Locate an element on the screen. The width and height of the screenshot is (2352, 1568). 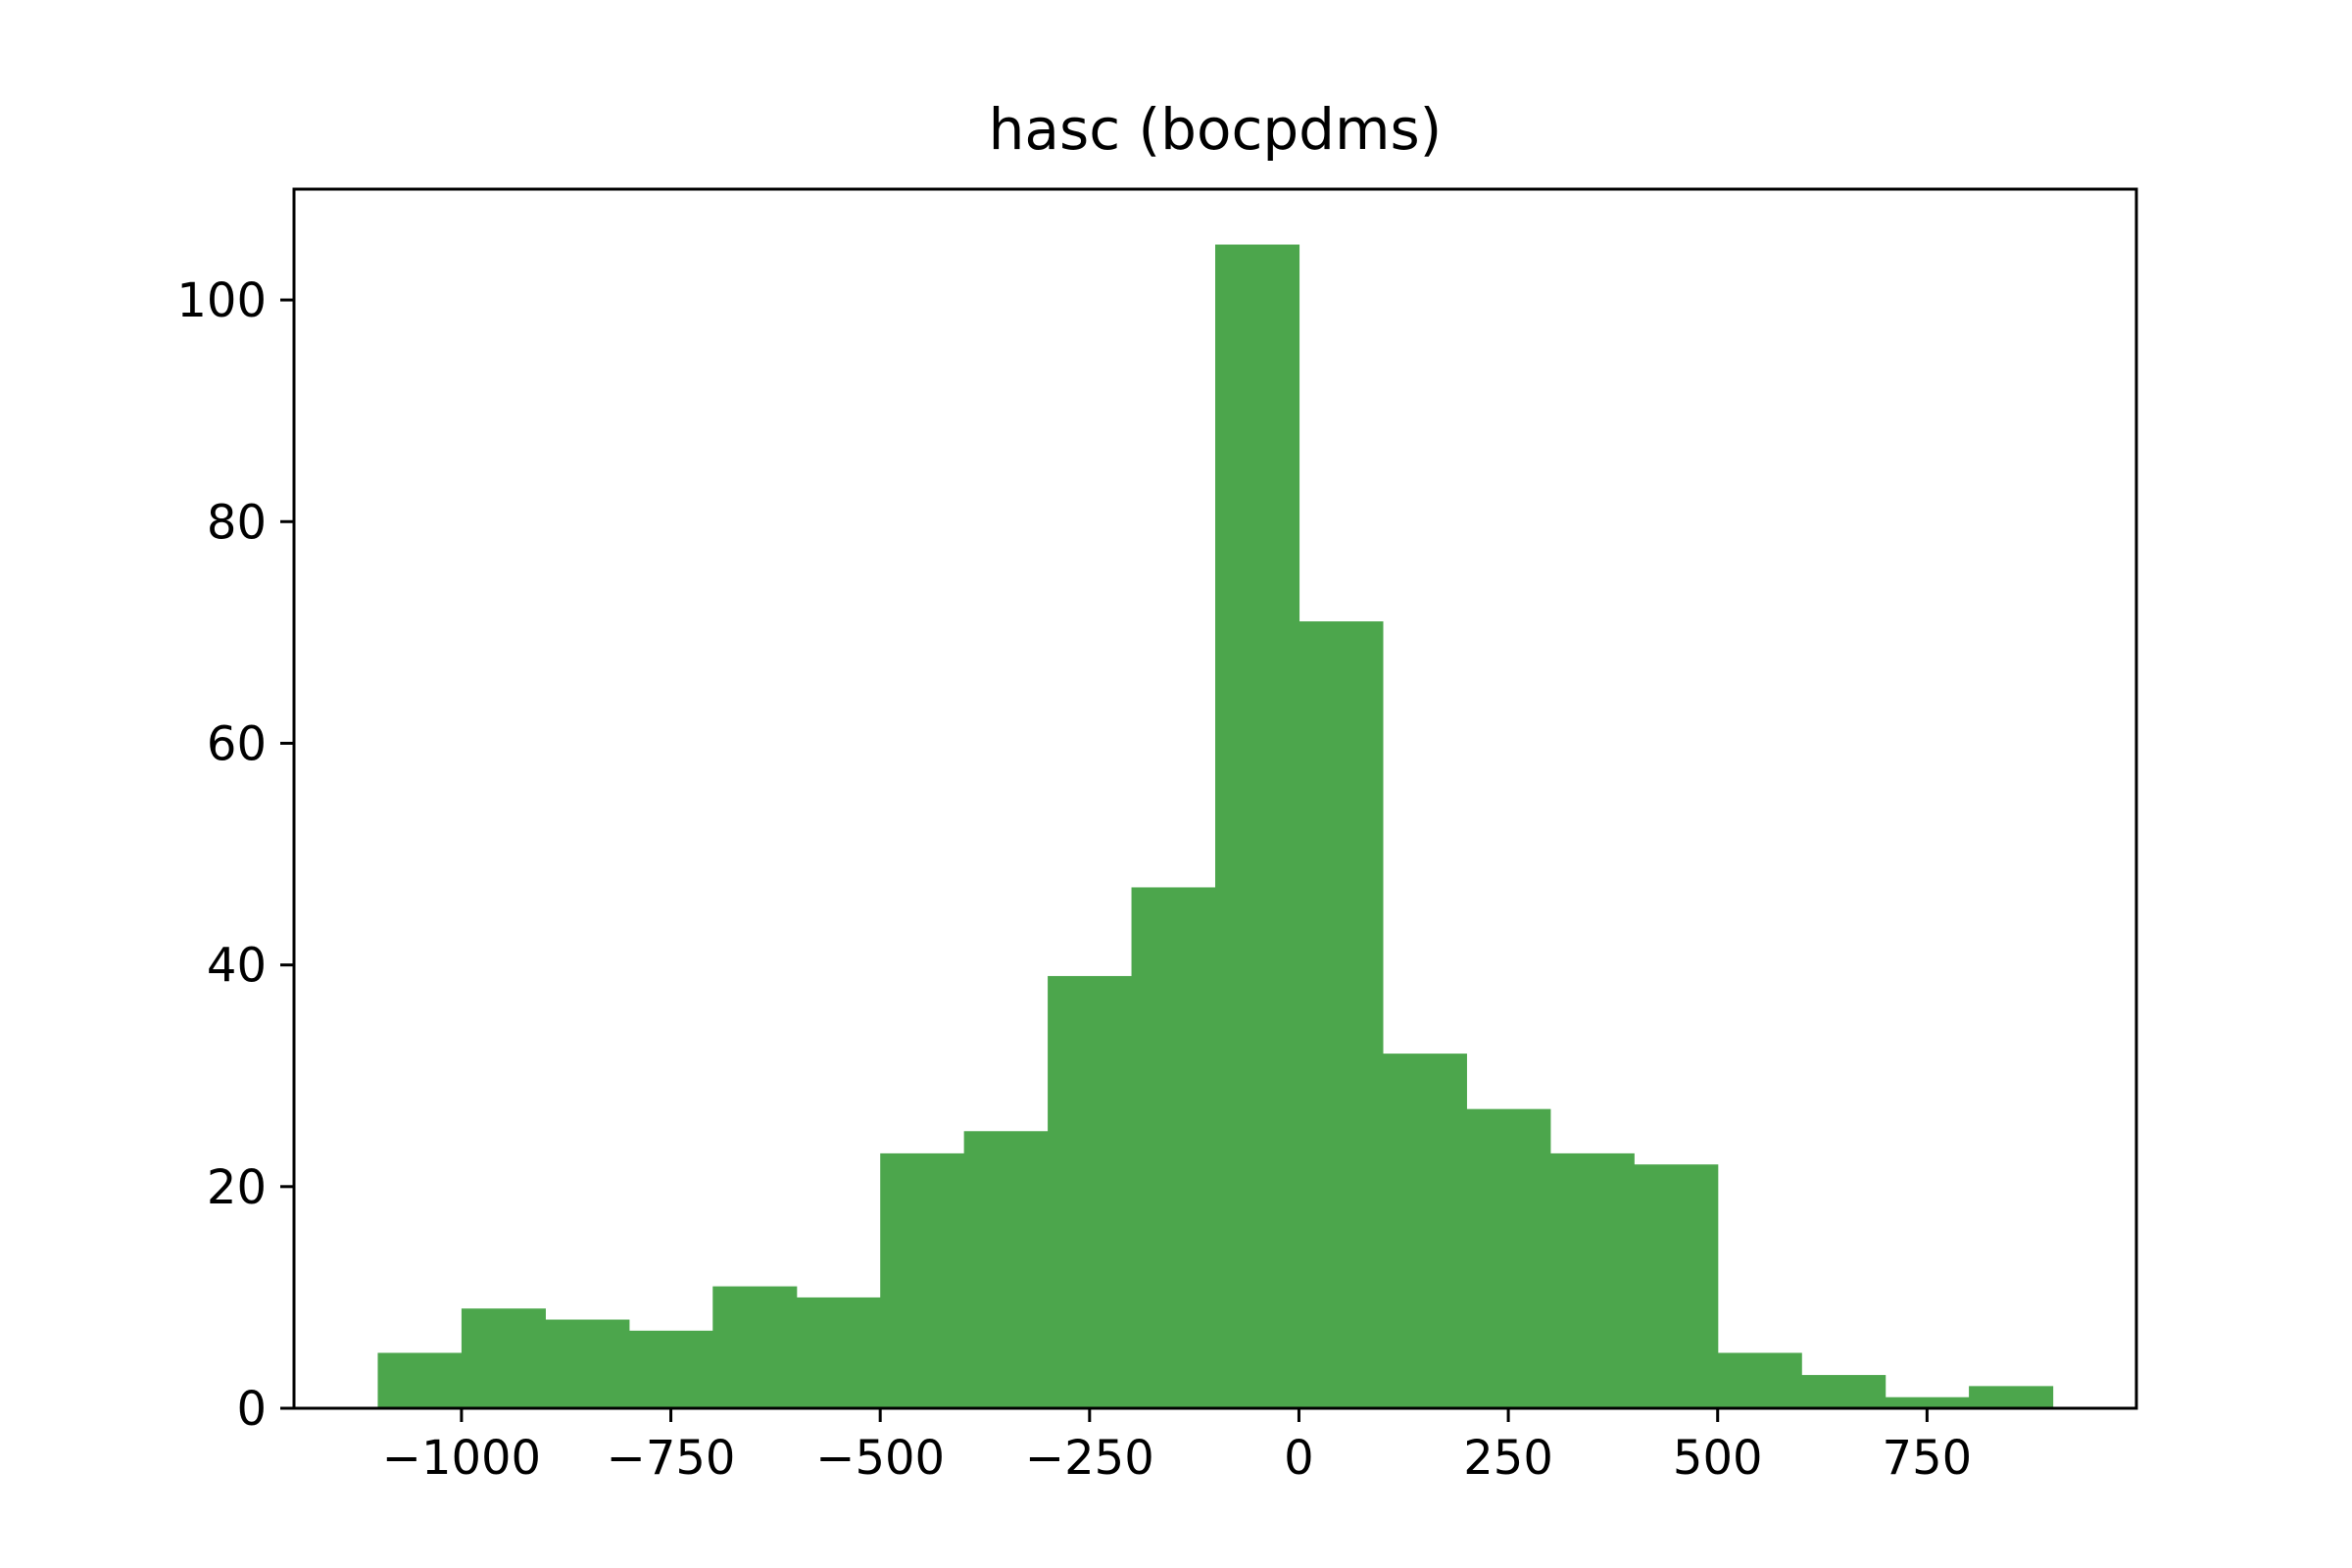
x-axis: −1000 −750 −500 −250 0 250 500 750 is located at coordinates (1177, 1447).